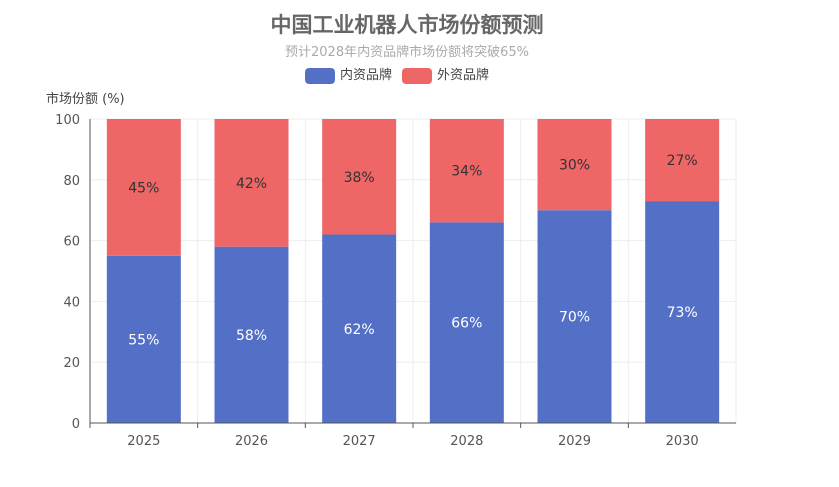 The height and width of the screenshot is (487, 839). Describe the element at coordinates (71, 242) in the screenshot. I see `y-tick-label: 60` at that location.